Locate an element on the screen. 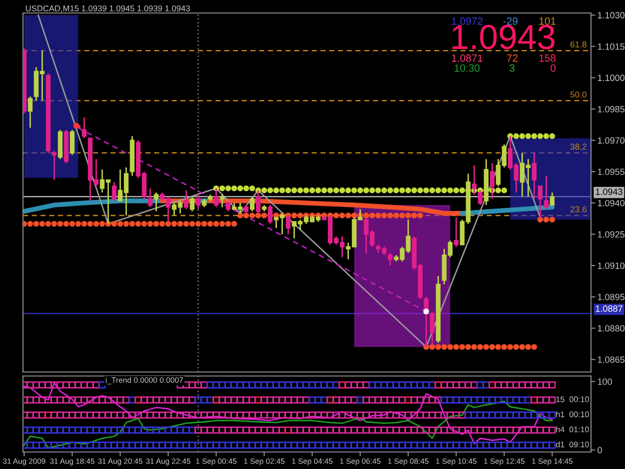 Image resolution: width=625 pixels, height=469 pixels. y-tick-label: 1.0895 is located at coordinates (611, 297).